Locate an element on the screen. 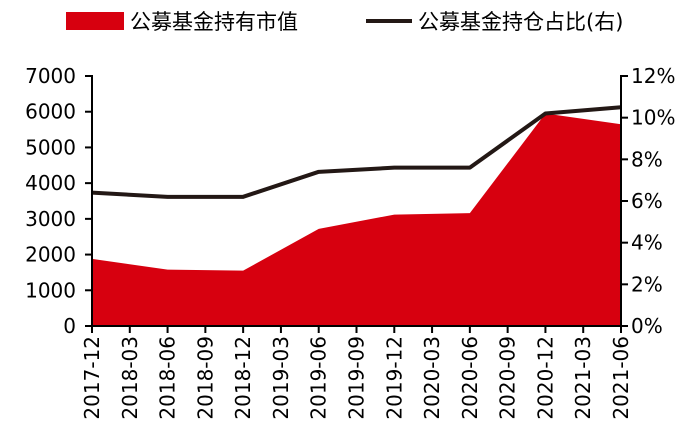 This screenshot has width=699, height=438. y-left-tick-label: 4000 is located at coordinates (50, 183).